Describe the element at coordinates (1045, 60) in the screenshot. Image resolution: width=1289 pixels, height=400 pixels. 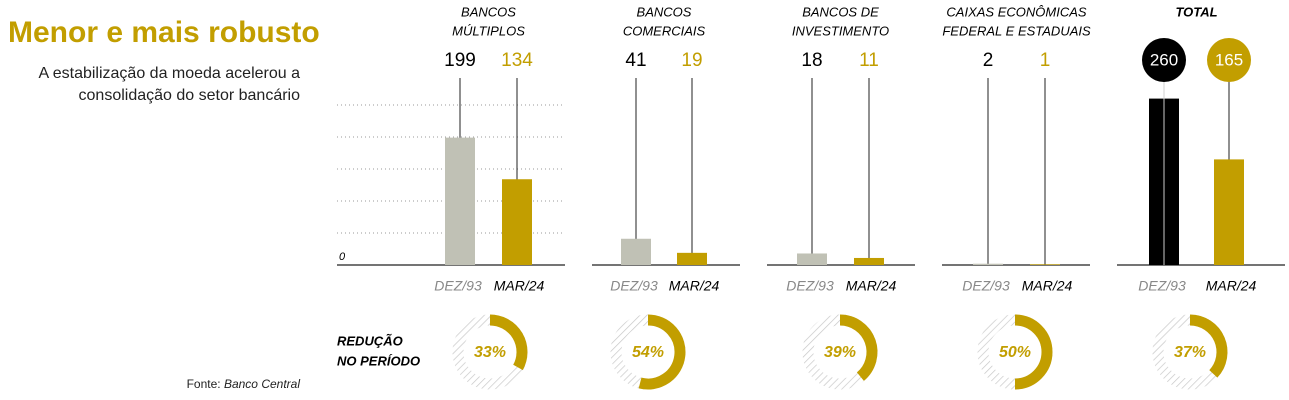
I see `value-label: 1` at that location.